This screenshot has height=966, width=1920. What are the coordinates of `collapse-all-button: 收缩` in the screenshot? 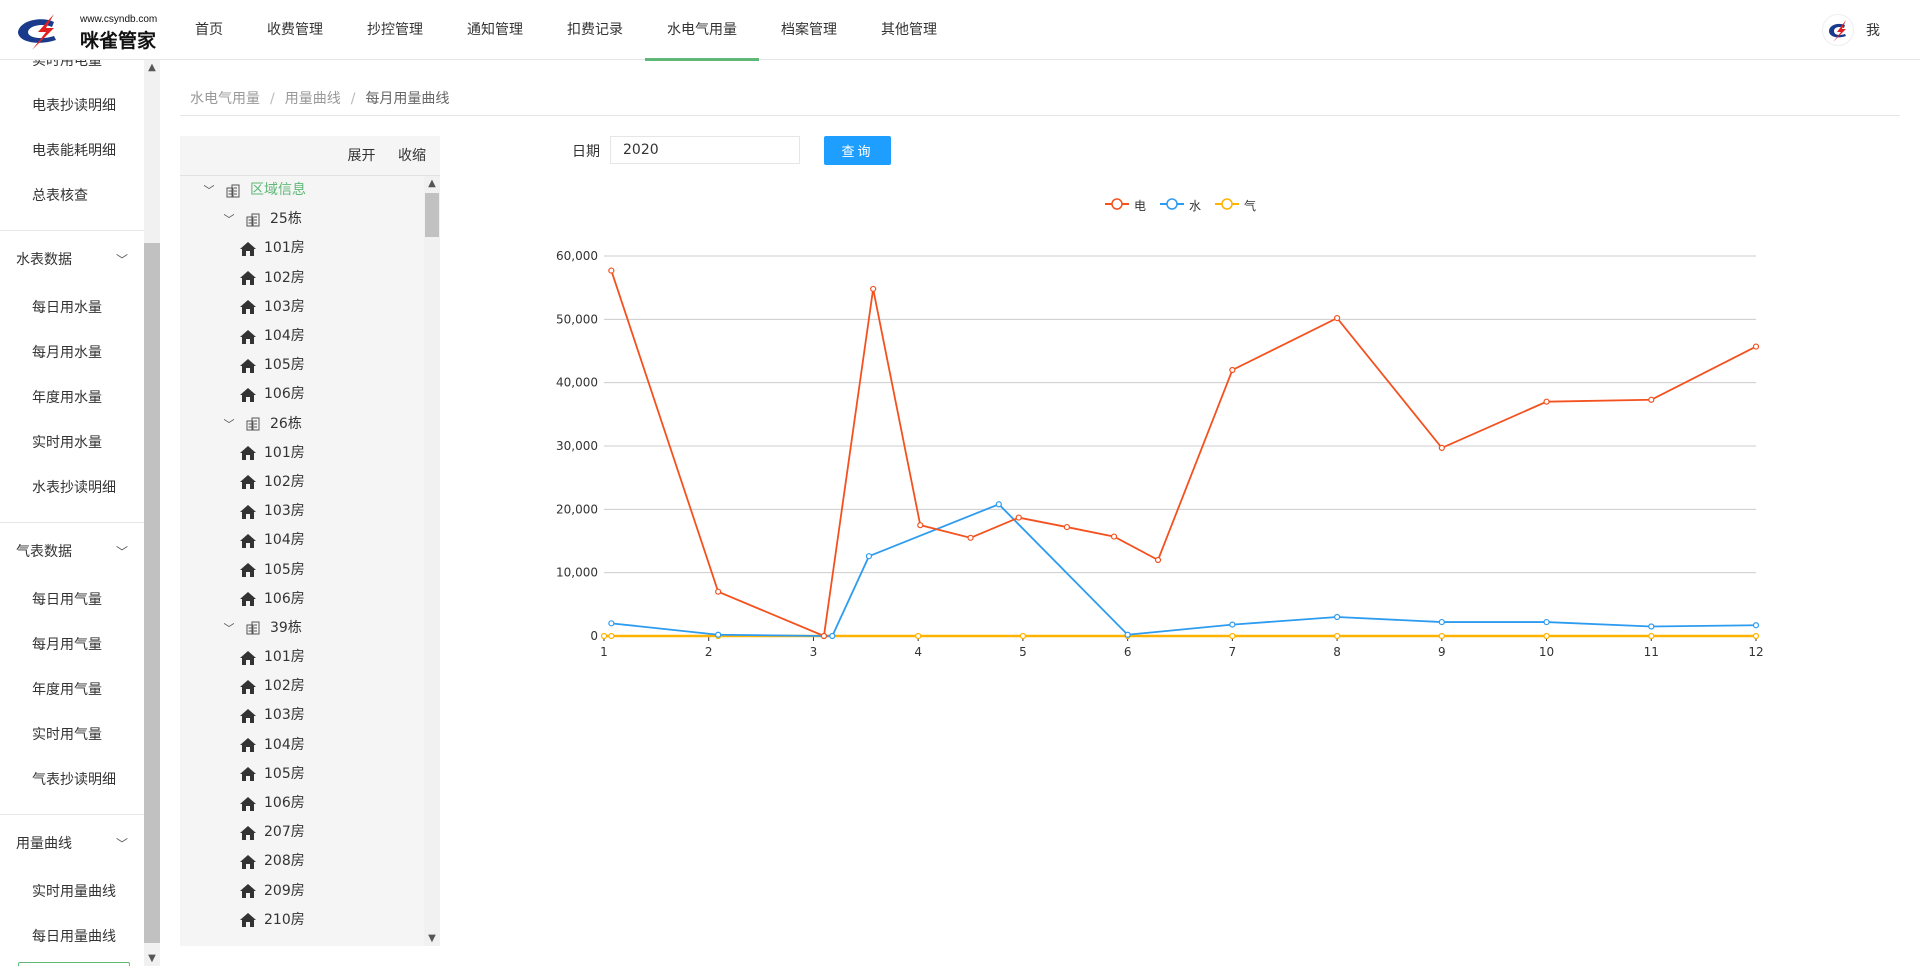 It's located at (412, 156).